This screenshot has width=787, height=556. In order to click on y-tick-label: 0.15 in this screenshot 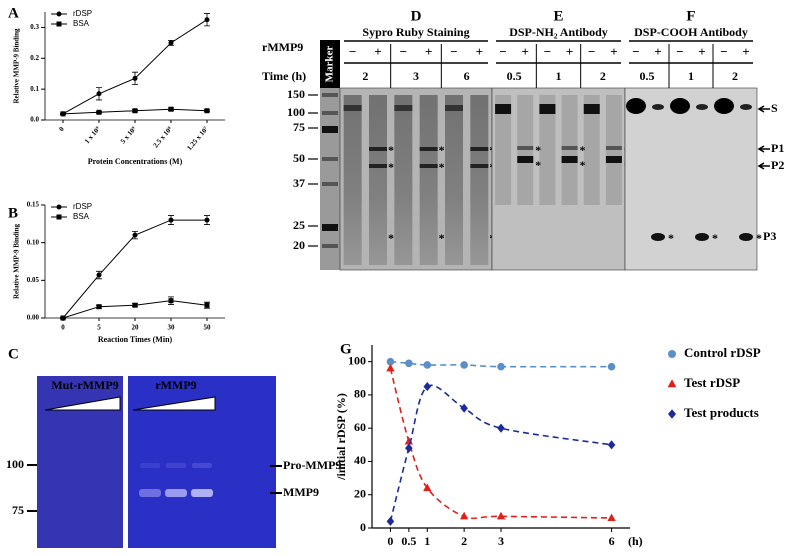, I will do `click(33, 205)`.